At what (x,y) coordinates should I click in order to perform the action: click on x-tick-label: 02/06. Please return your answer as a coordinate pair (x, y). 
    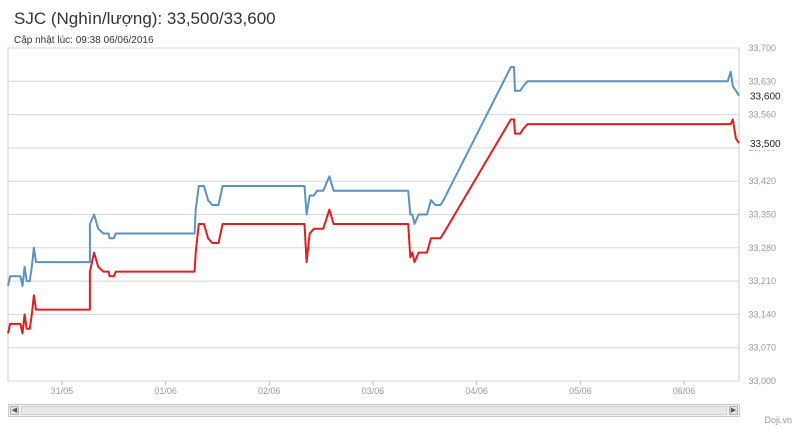
    Looking at the image, I should click on (269, 391).